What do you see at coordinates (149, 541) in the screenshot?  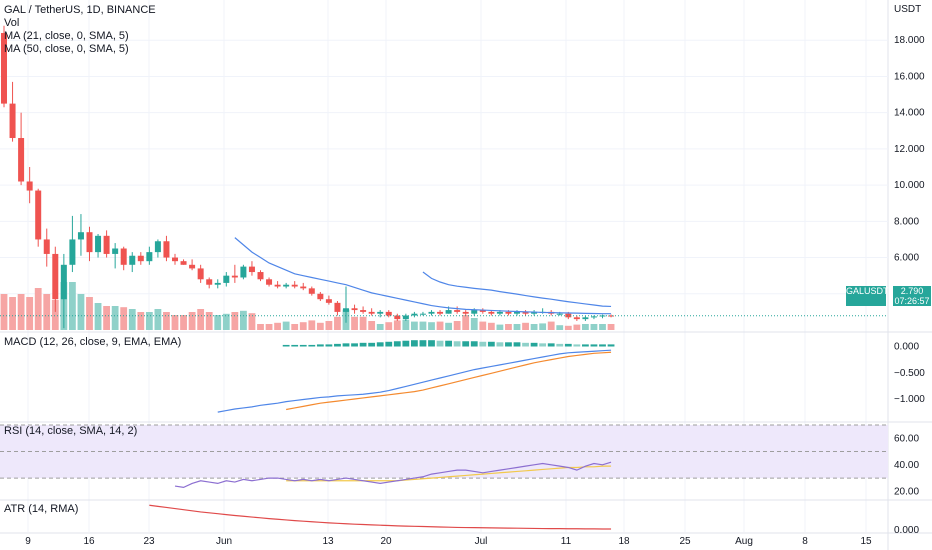 I see `x-tick-label: 23` at bounding box center [149, 541].